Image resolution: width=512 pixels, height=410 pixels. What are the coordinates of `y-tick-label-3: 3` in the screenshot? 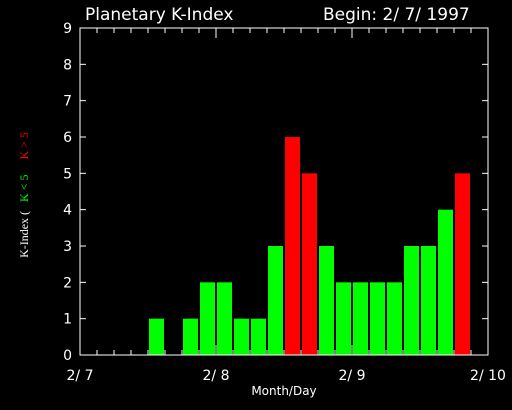 It's located at (67, 247).